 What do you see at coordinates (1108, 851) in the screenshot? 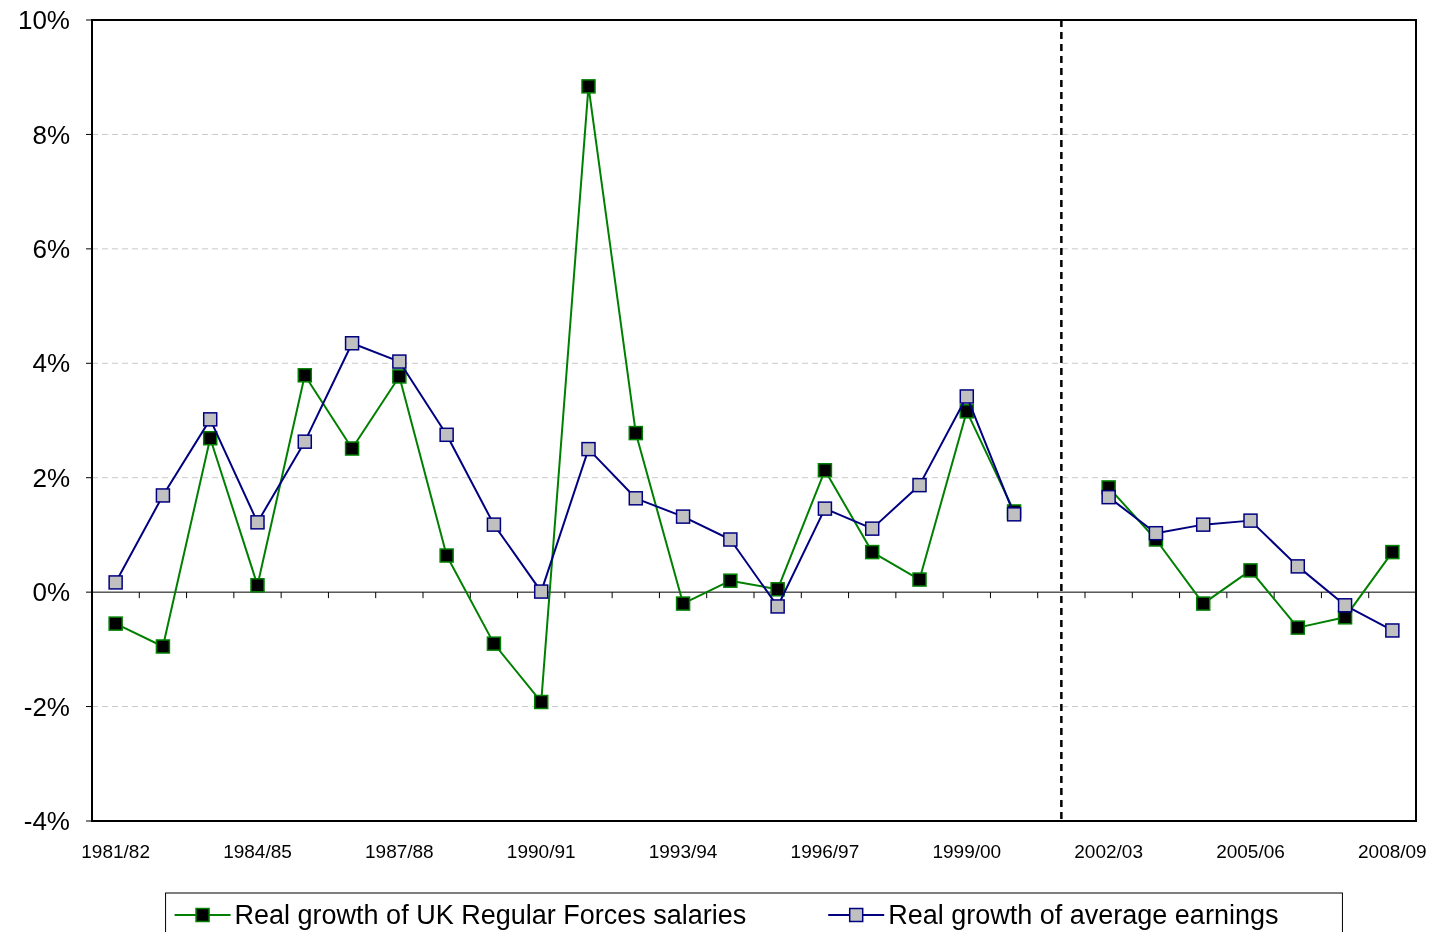
I see `x-tick-label: 2002/03` at bounding box center [1108, 851].